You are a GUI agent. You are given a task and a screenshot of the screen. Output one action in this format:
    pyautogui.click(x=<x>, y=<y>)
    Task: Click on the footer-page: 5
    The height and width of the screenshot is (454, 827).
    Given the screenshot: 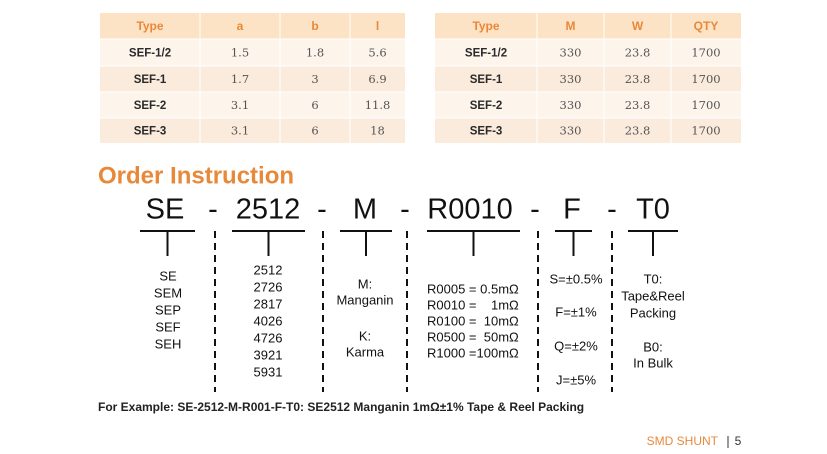 What is the action you would take?
    pyautogui.click(x=738, y=441)
    